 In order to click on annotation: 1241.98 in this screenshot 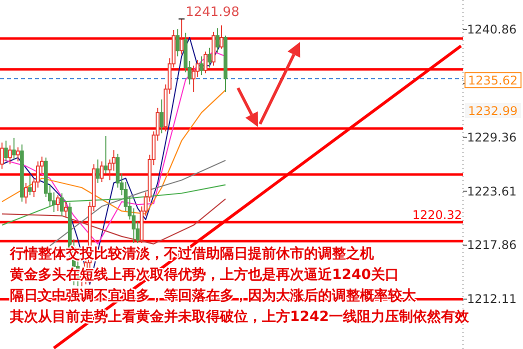, I will do `click(213, 12)`.